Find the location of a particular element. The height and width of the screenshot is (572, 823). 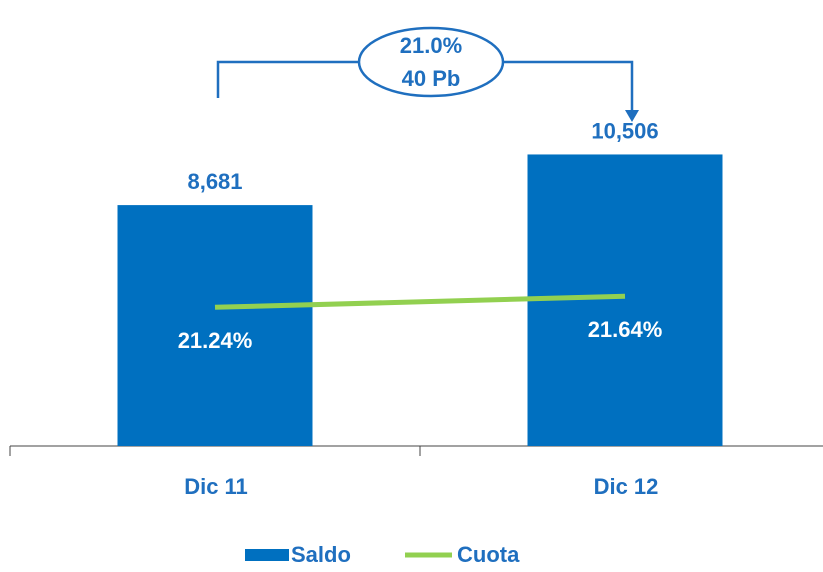

bar-value-label: 10,506 is located at coordinates (624, 130).